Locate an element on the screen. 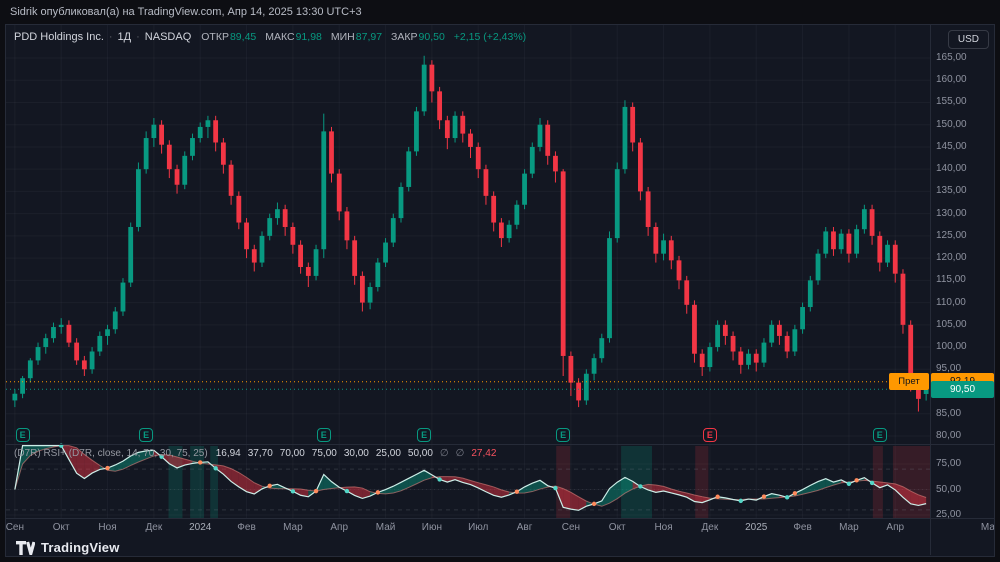 This screenshot has width=1000, height=562. symbol-title: PDD Holdings Inc. is located at coordinates (59, 37).